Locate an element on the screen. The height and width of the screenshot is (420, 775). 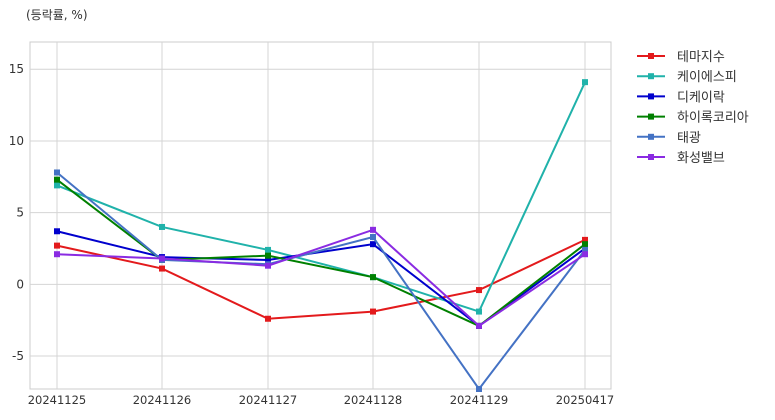
y-tick-label: 5 is located at coordinates (20, 213).